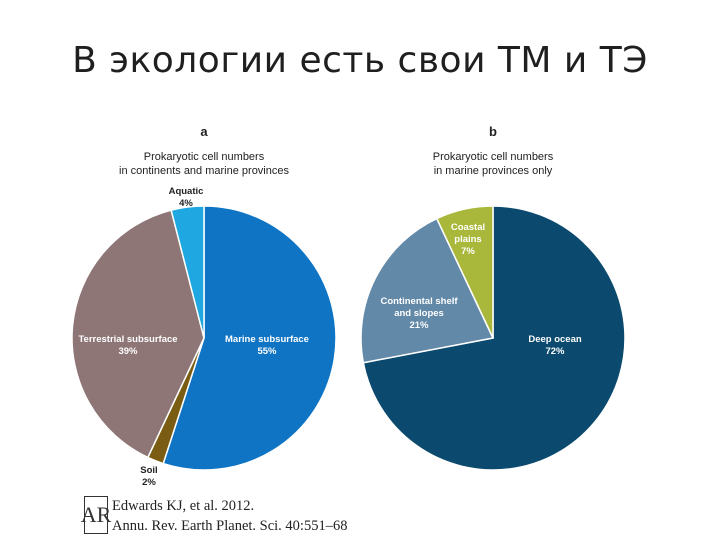  I want to click on pie-slice-aquatic, so click(187, 272).